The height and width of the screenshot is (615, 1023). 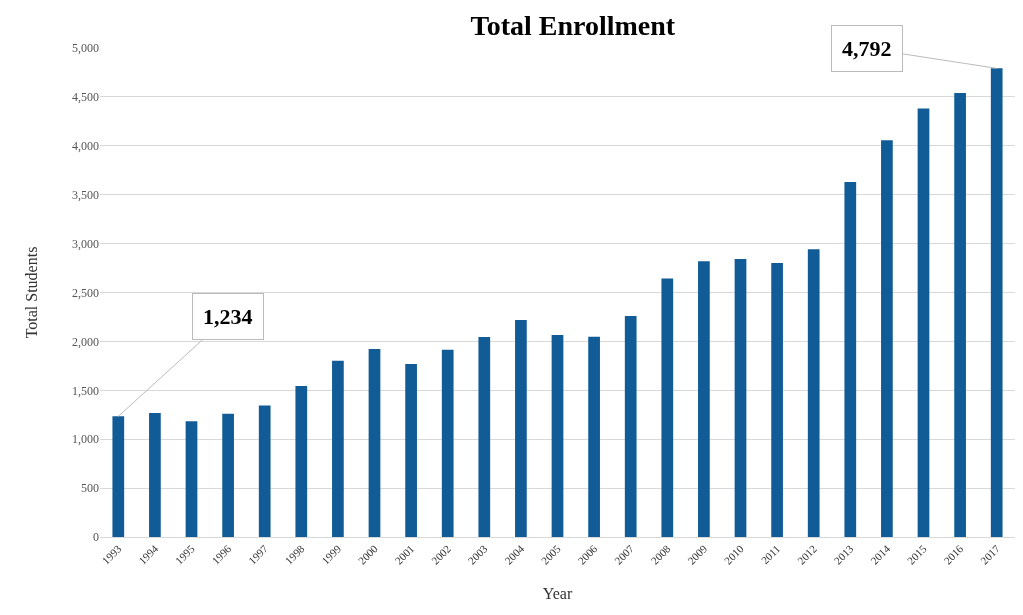 What do you see at coordinates (85, 243) in the screenshot?
I see `y-tick-label: 3,000` at bounding box center [85, 243].